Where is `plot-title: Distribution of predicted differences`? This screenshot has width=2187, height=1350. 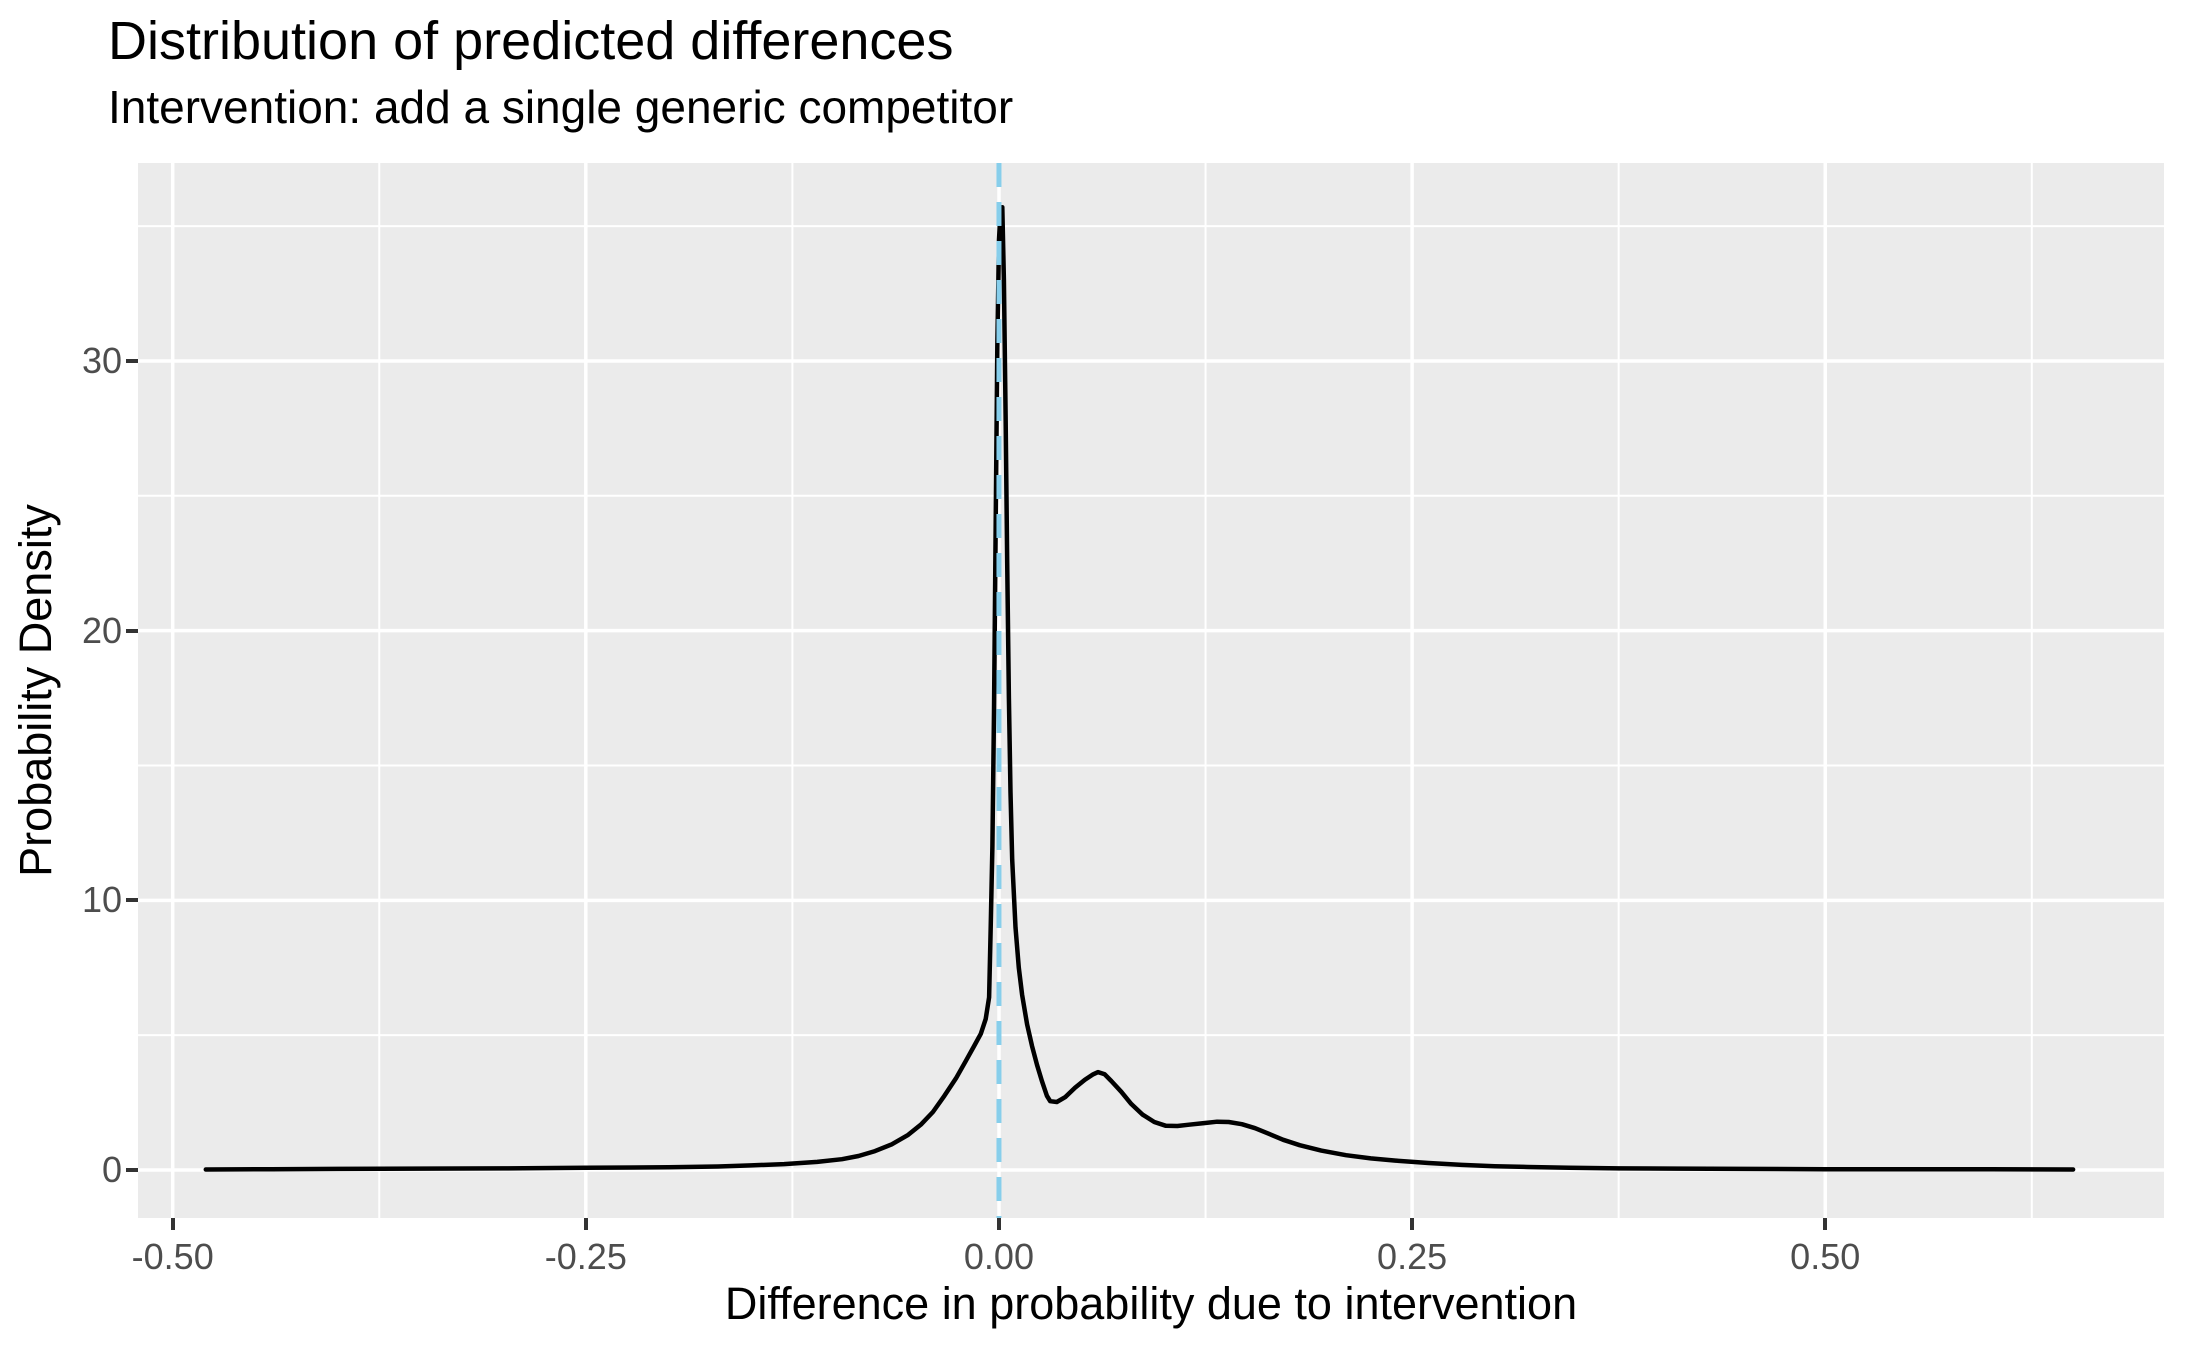 plot-title: Distribution of predicted differences is located at coordinates (531, 41).